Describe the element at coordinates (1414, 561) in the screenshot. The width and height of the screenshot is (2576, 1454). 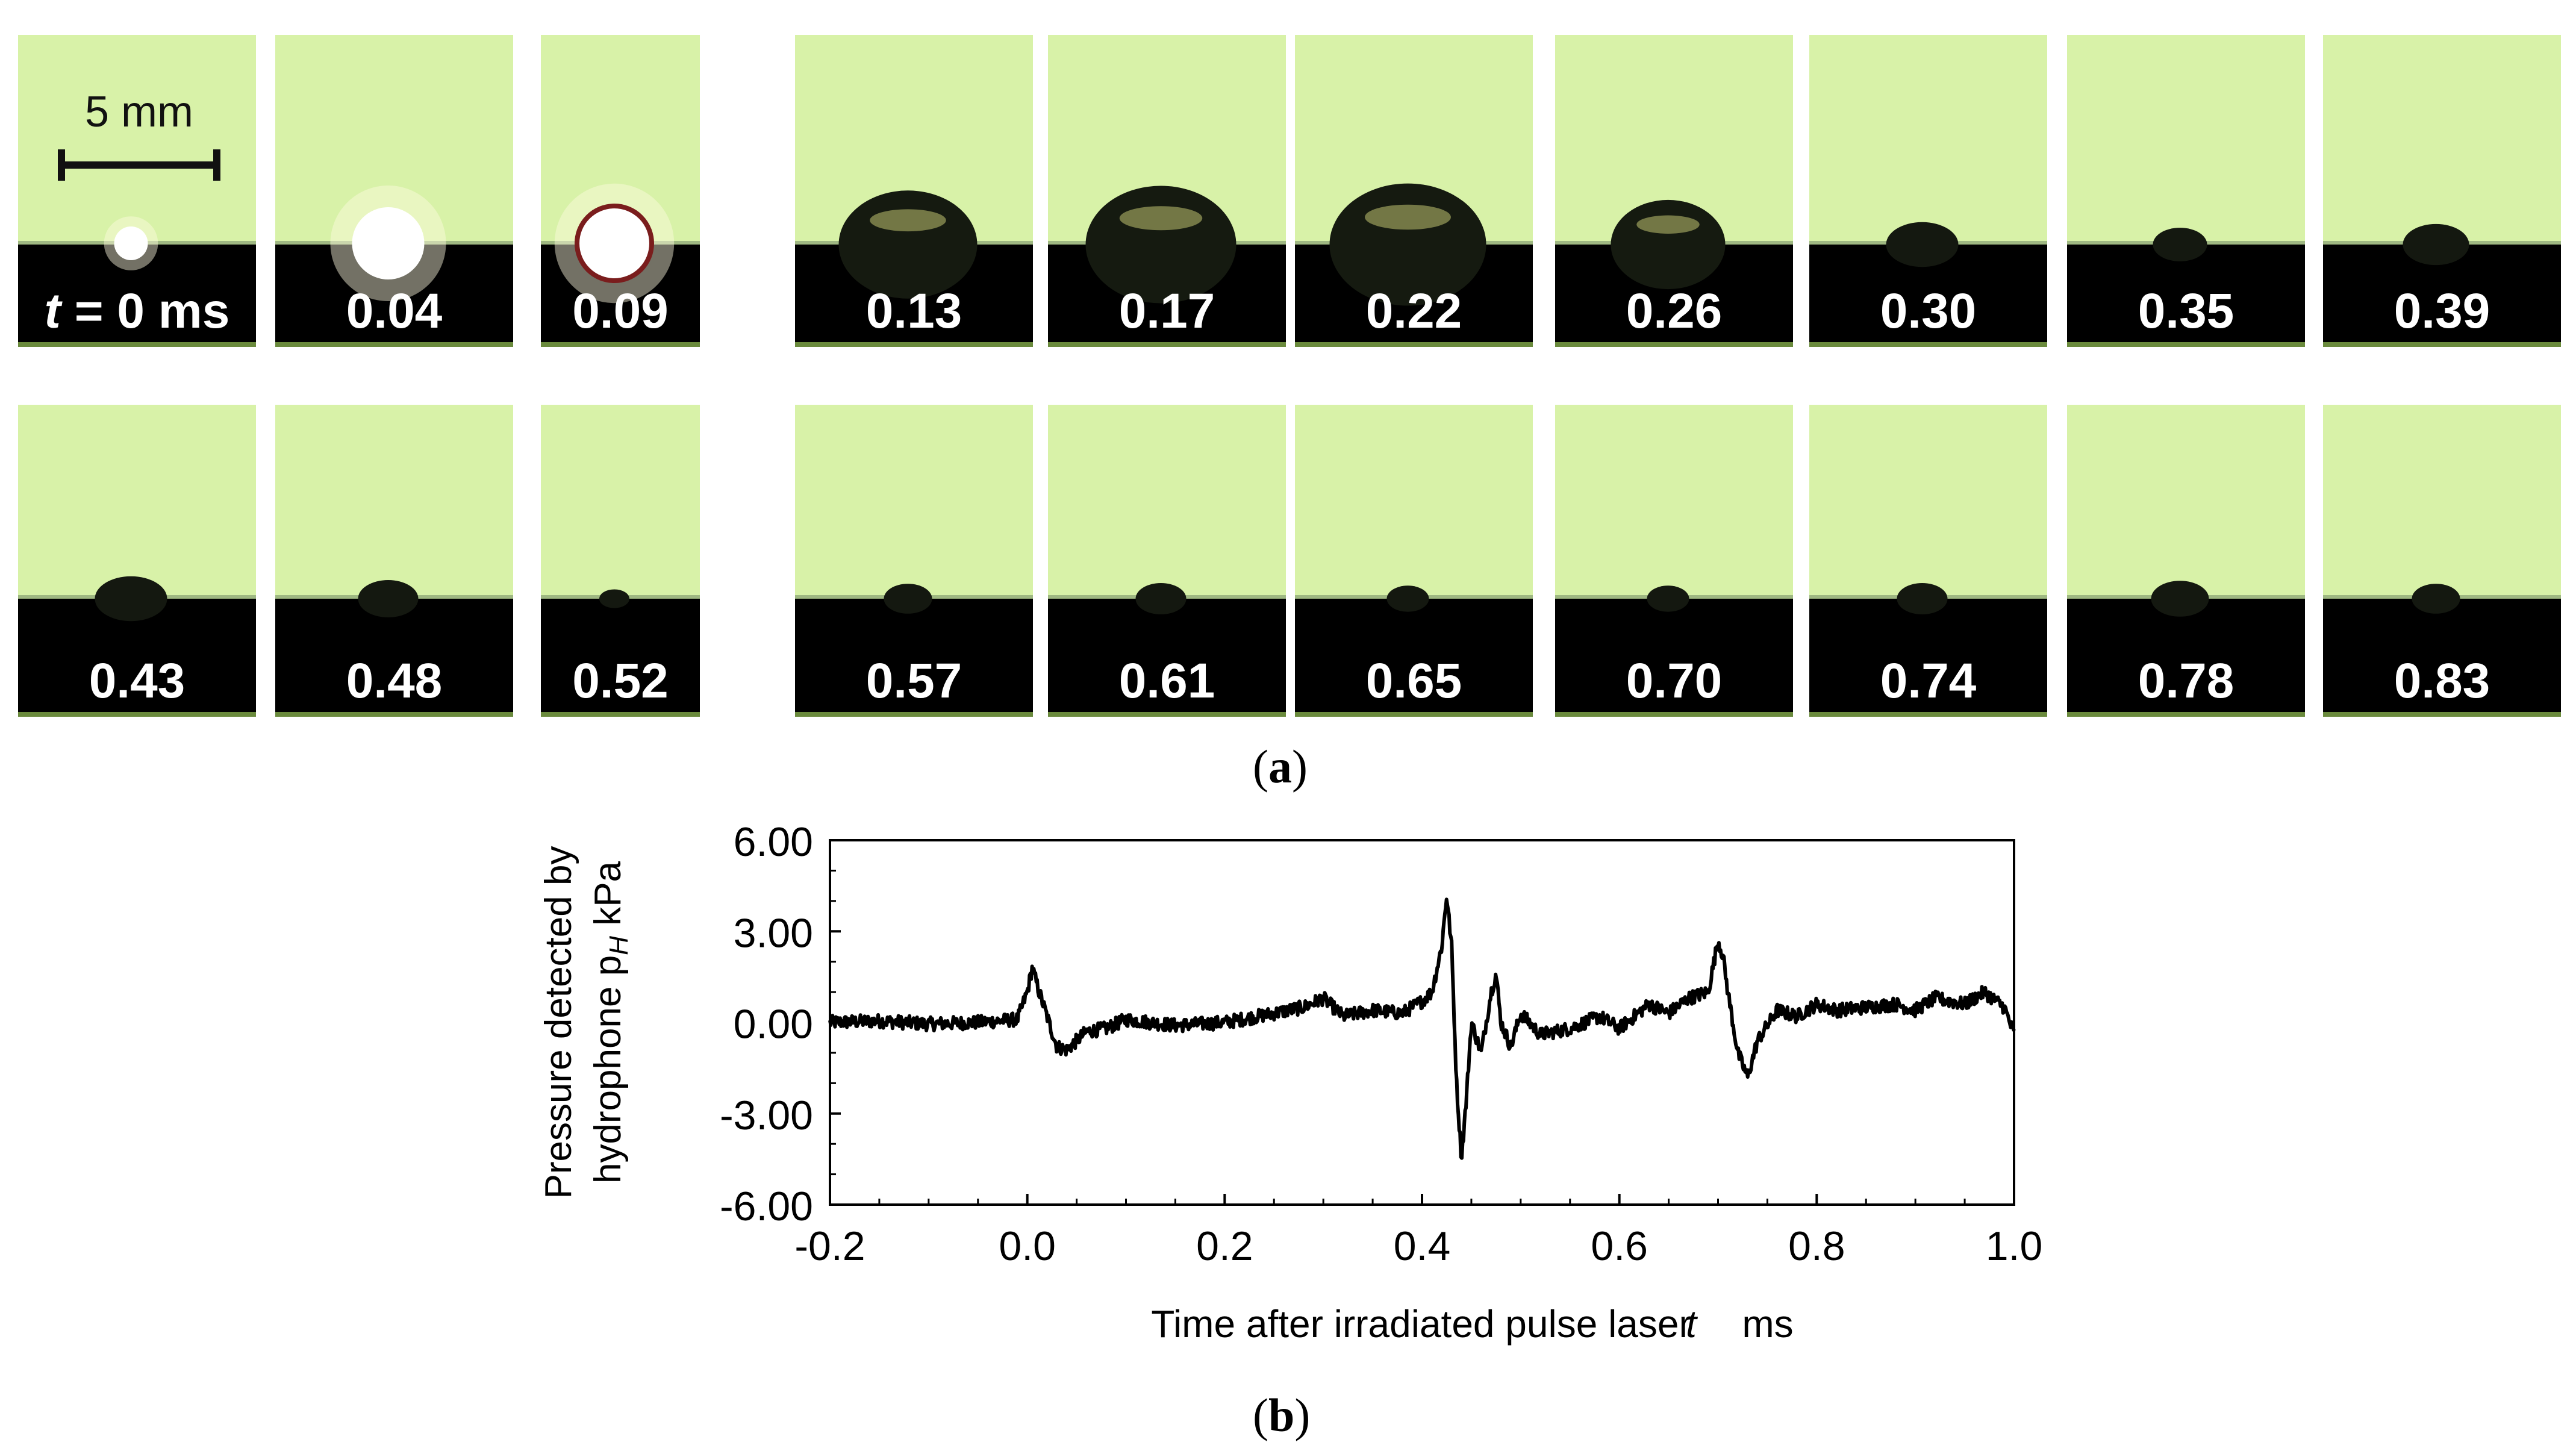
I see `frame-image: 0.65` at that location.